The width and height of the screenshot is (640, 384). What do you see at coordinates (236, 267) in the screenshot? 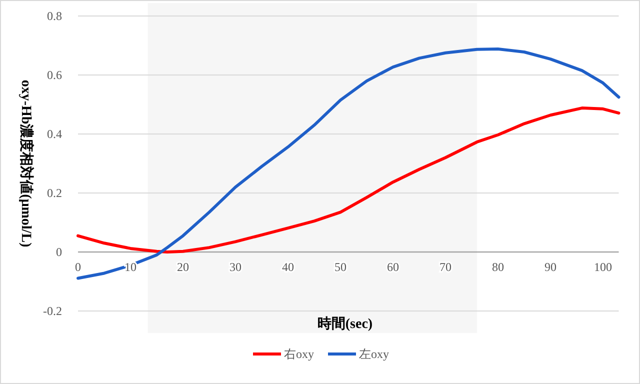
I see `x-tick-label: 30` at bounding box center [236, 267].